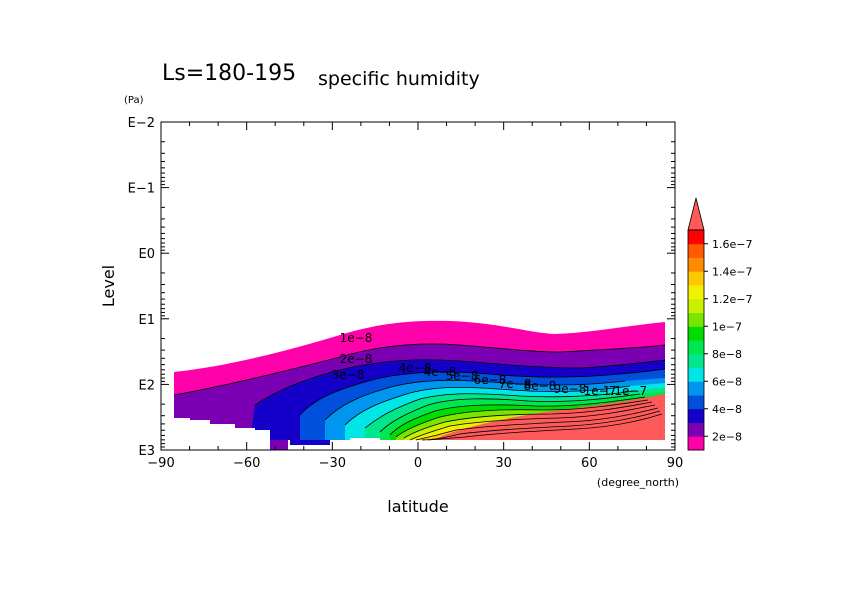  What do you see at coordinates (625, 391) in the screenshot?
I see `contour-label: 1.1e−7` at bounding box center [625, 391].